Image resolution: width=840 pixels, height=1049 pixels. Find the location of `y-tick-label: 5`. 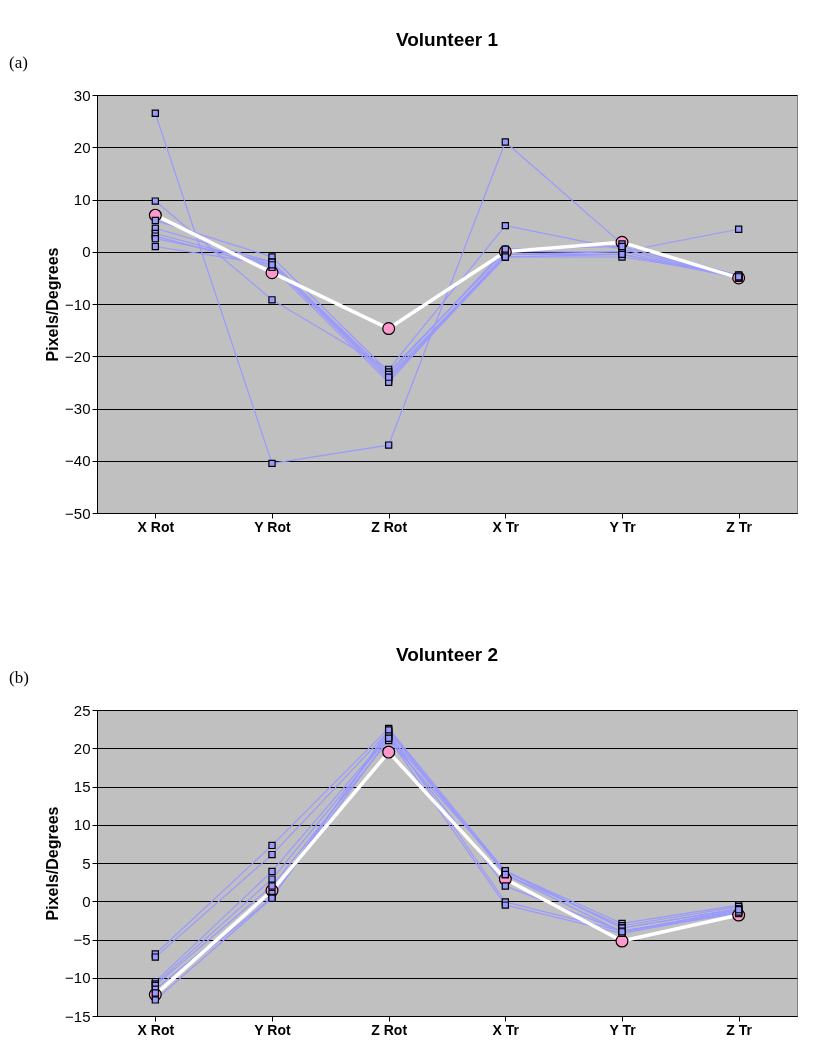

y-tick-label: 5 is located at coordinates (86, 863).